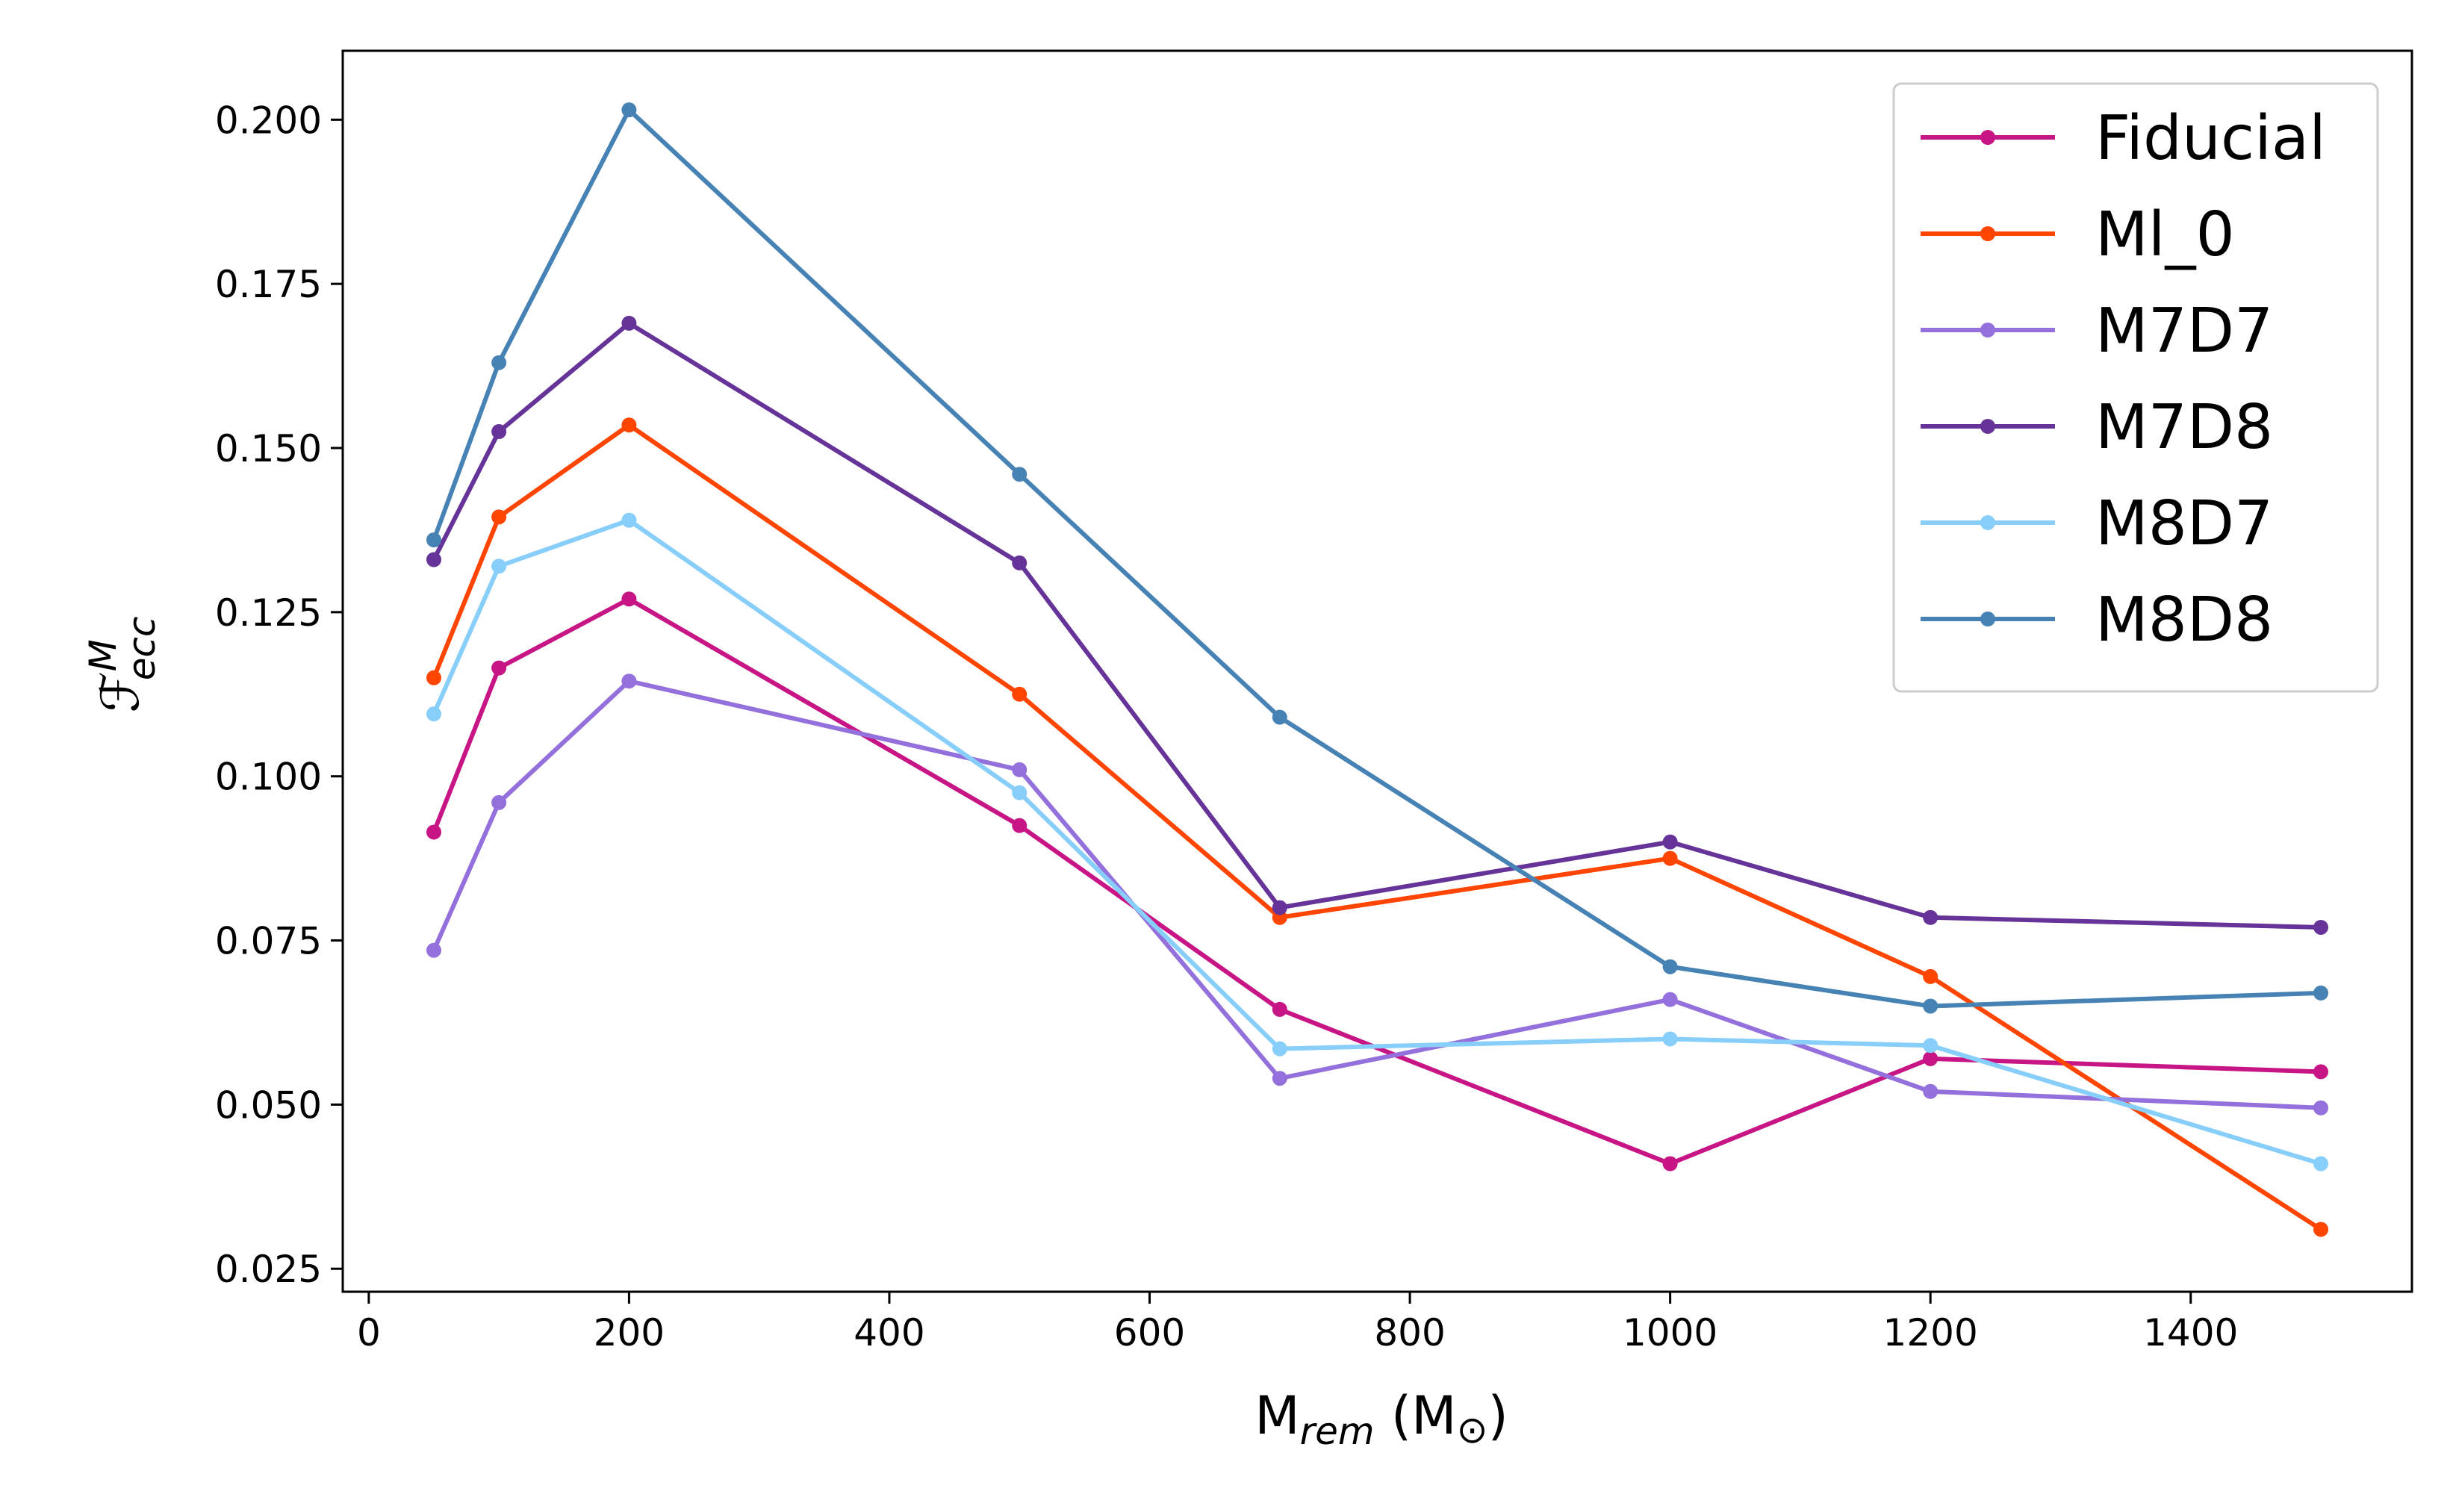 This screenshot has height=1512, width=2453. I want to click on x-axis-label-sub: rem, so click(1337, 1431).